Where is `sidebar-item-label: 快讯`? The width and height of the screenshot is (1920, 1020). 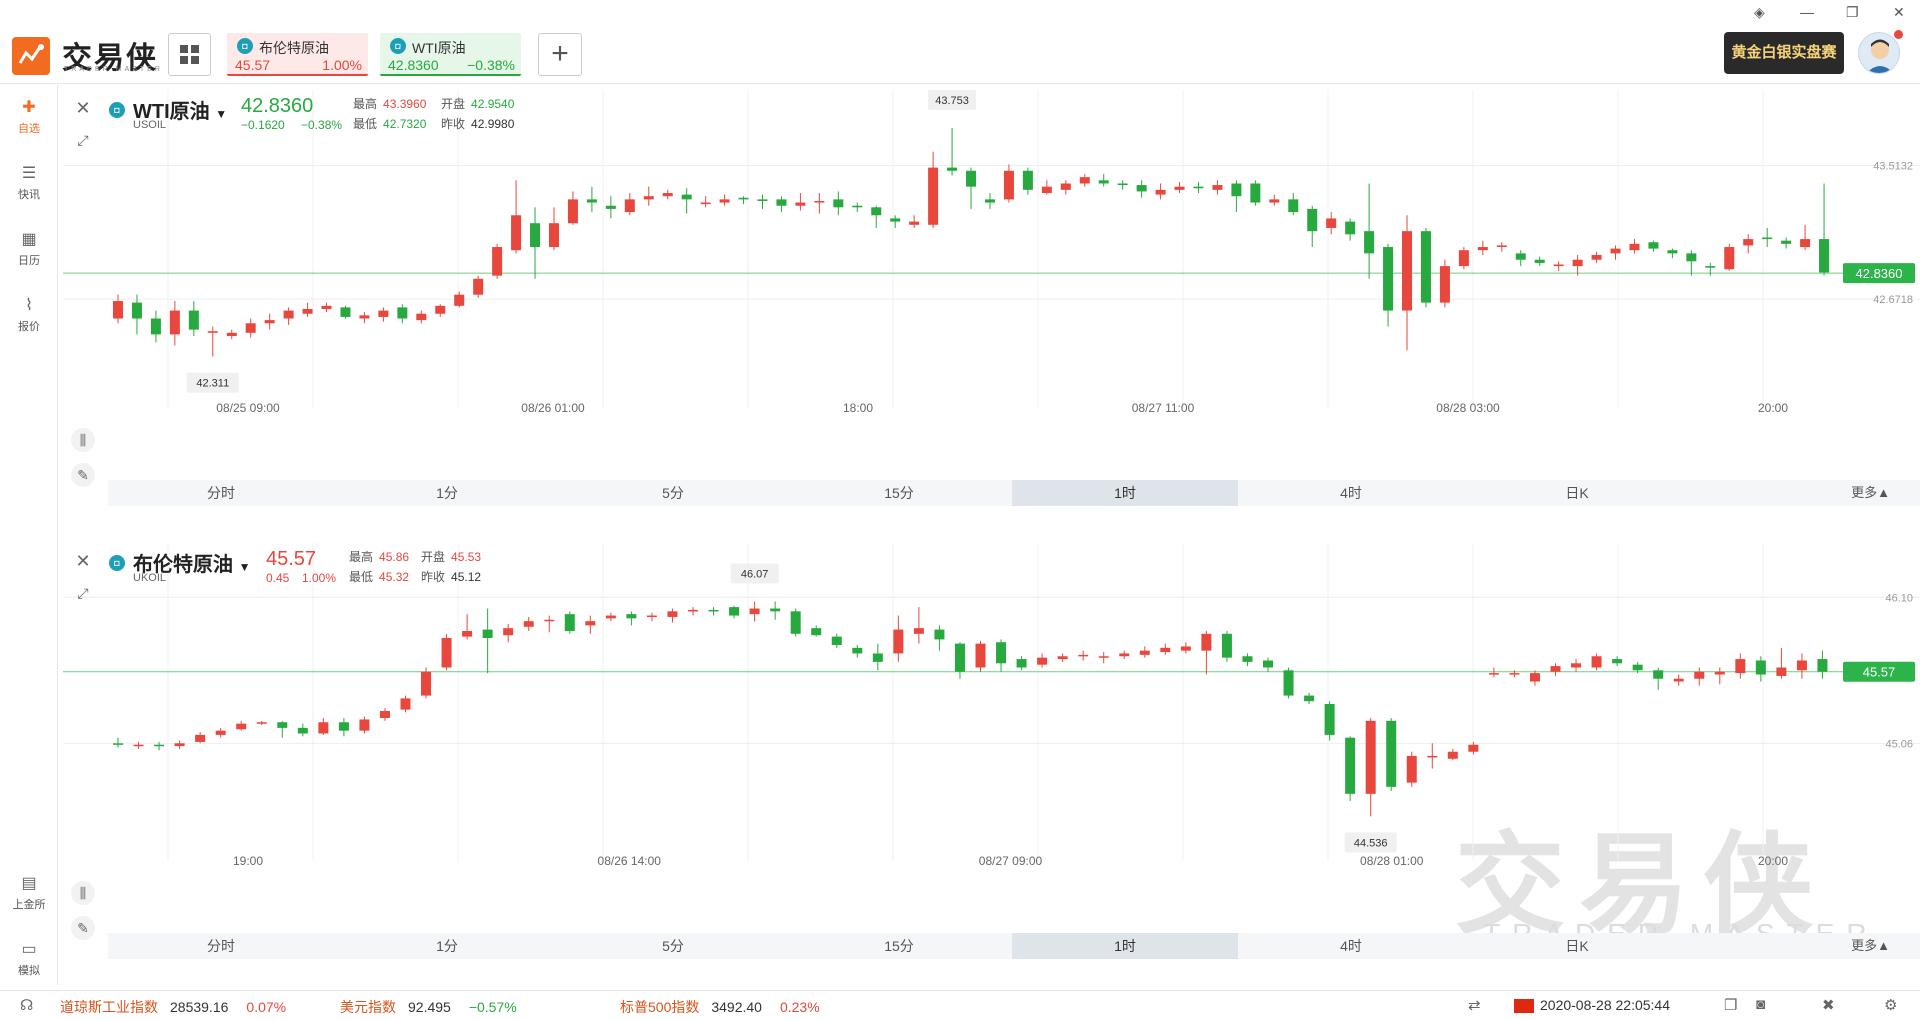 sidebar-item-label: 快讯 is located at coordinates (29, 195).